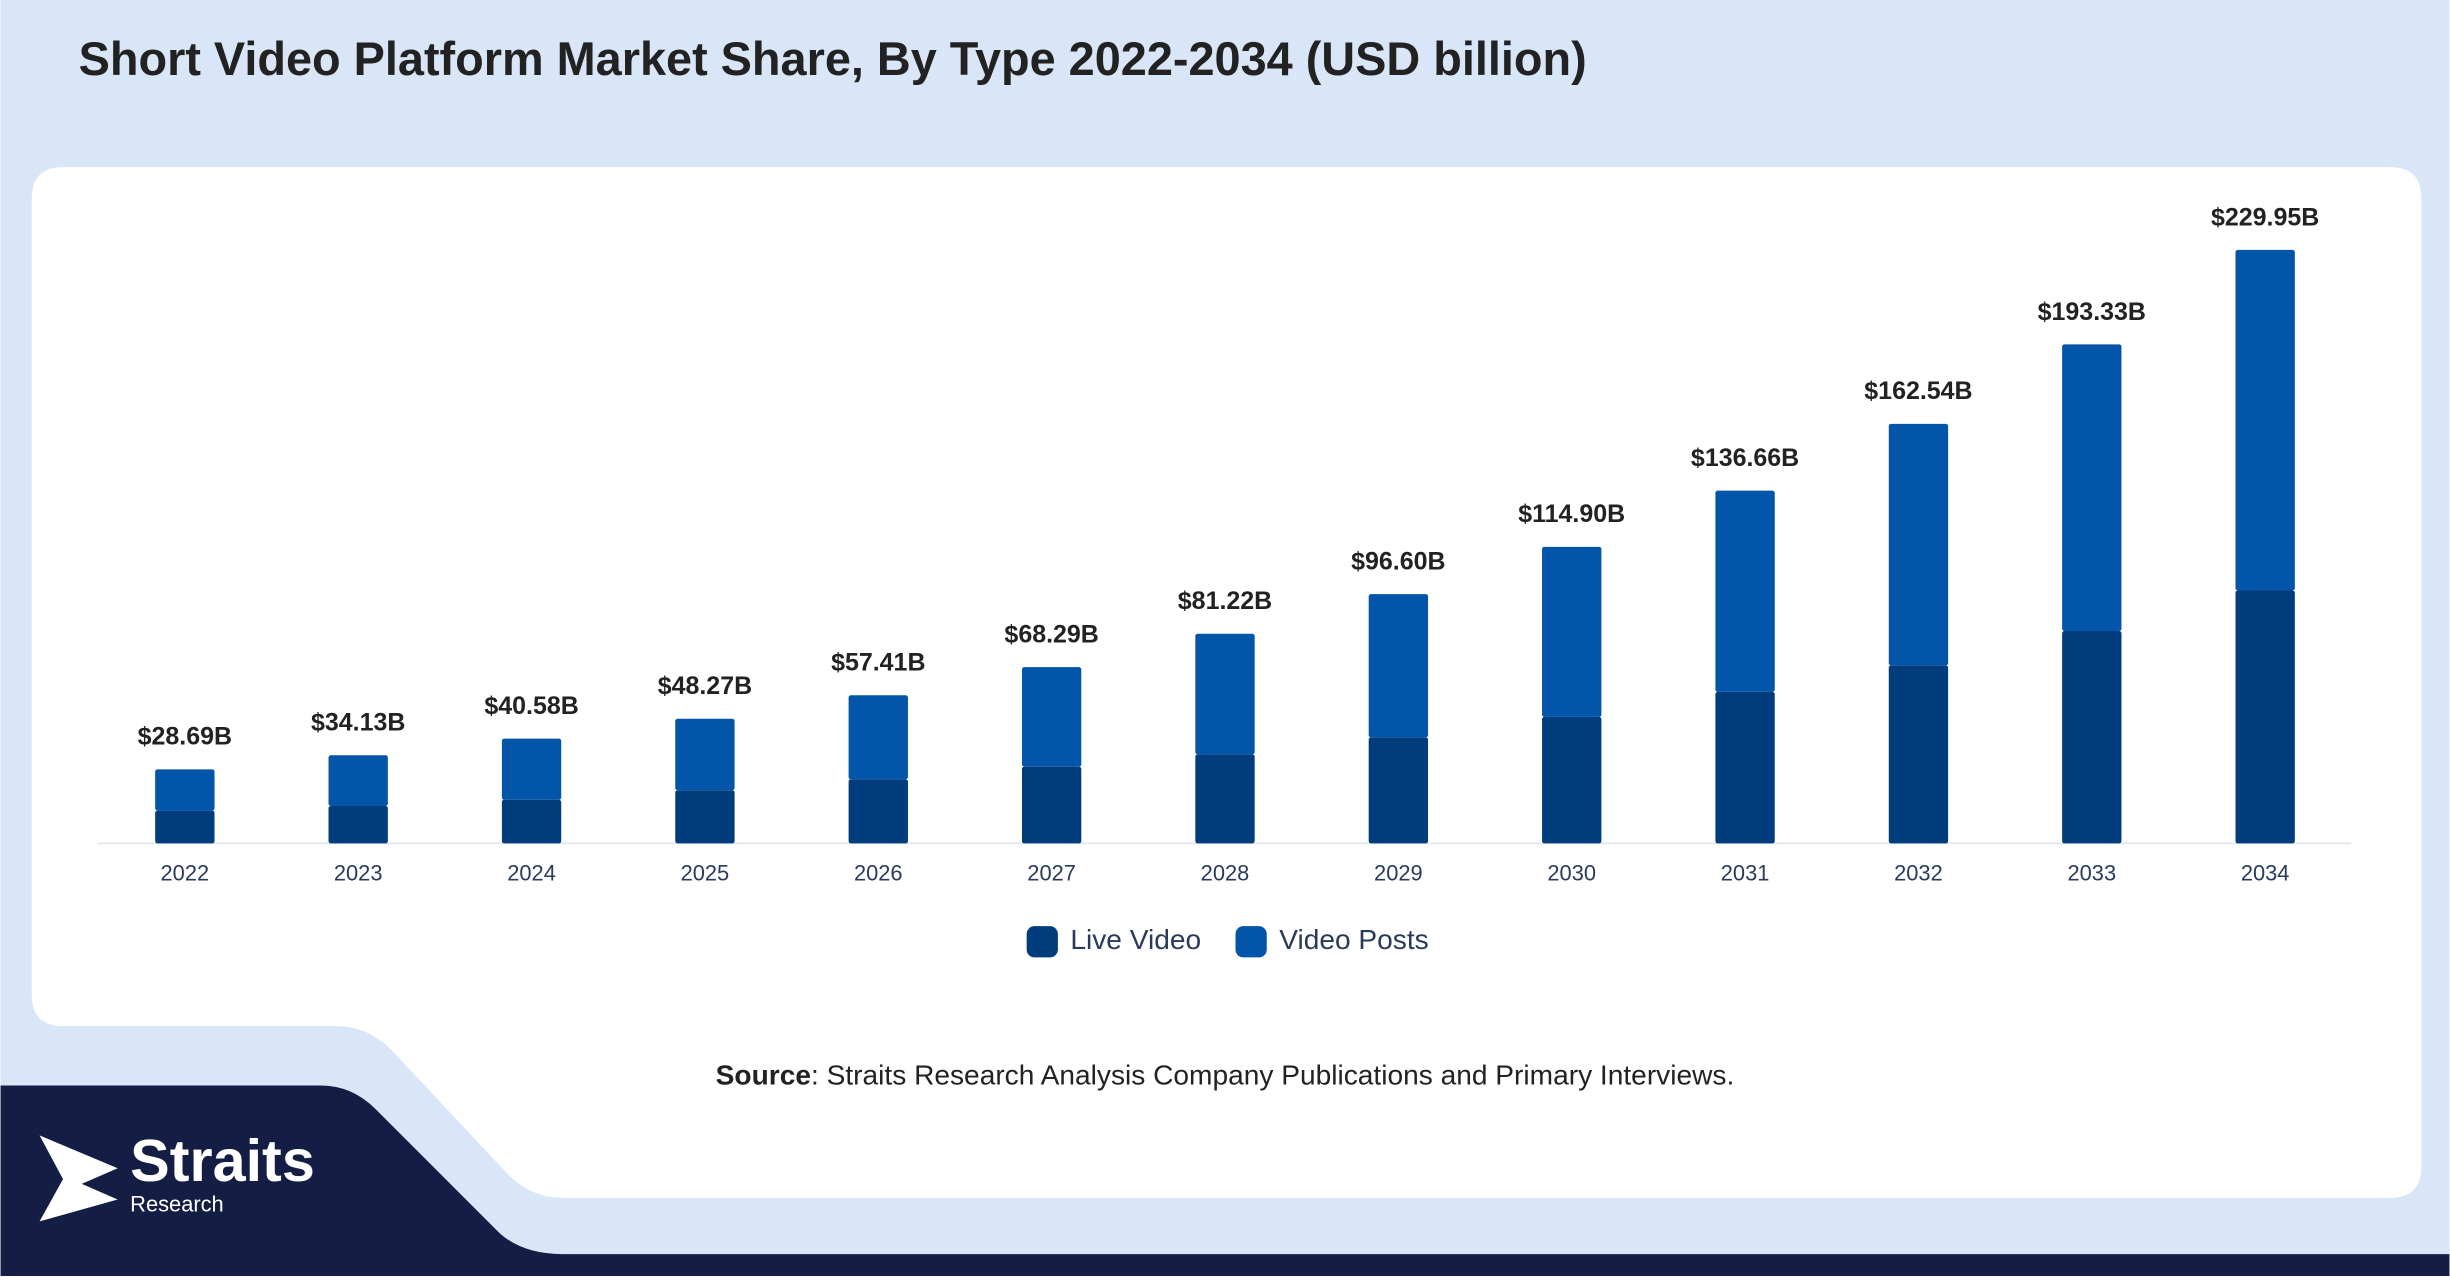 The width and height of the screenshot is (2450, 1281). What do you see at coordinates (1571, 514) in the screenshot?
I see `data-label: $114.90B` at bounding box center [1571, 514].